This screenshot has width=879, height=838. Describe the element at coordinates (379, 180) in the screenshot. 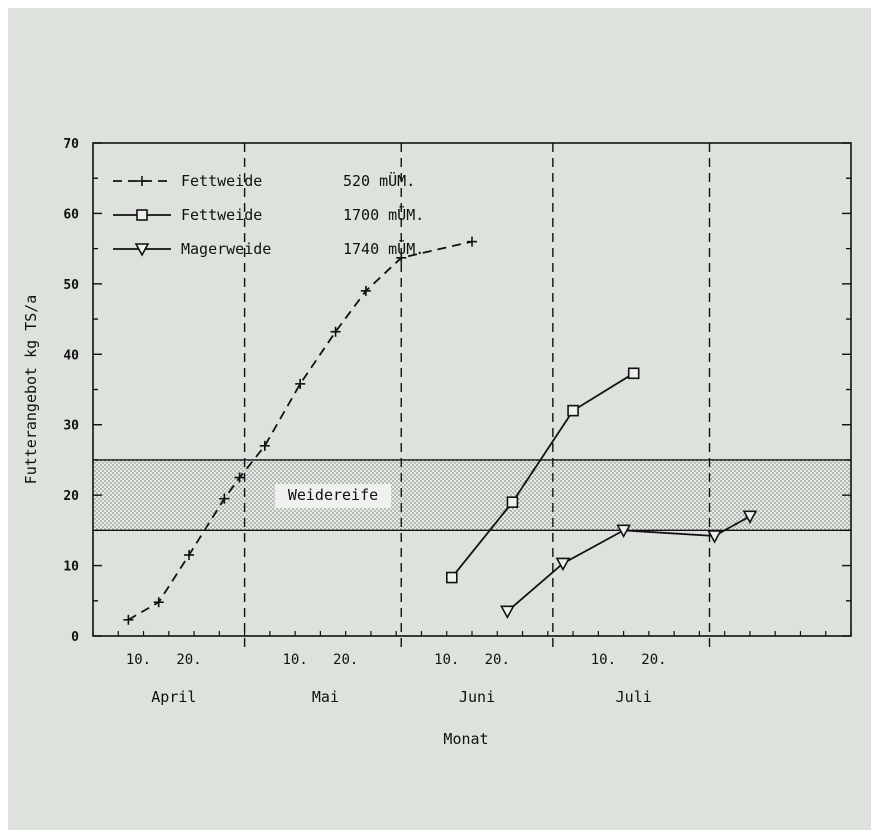

I see `legend-elevation: 520 mÜM.` at that location.